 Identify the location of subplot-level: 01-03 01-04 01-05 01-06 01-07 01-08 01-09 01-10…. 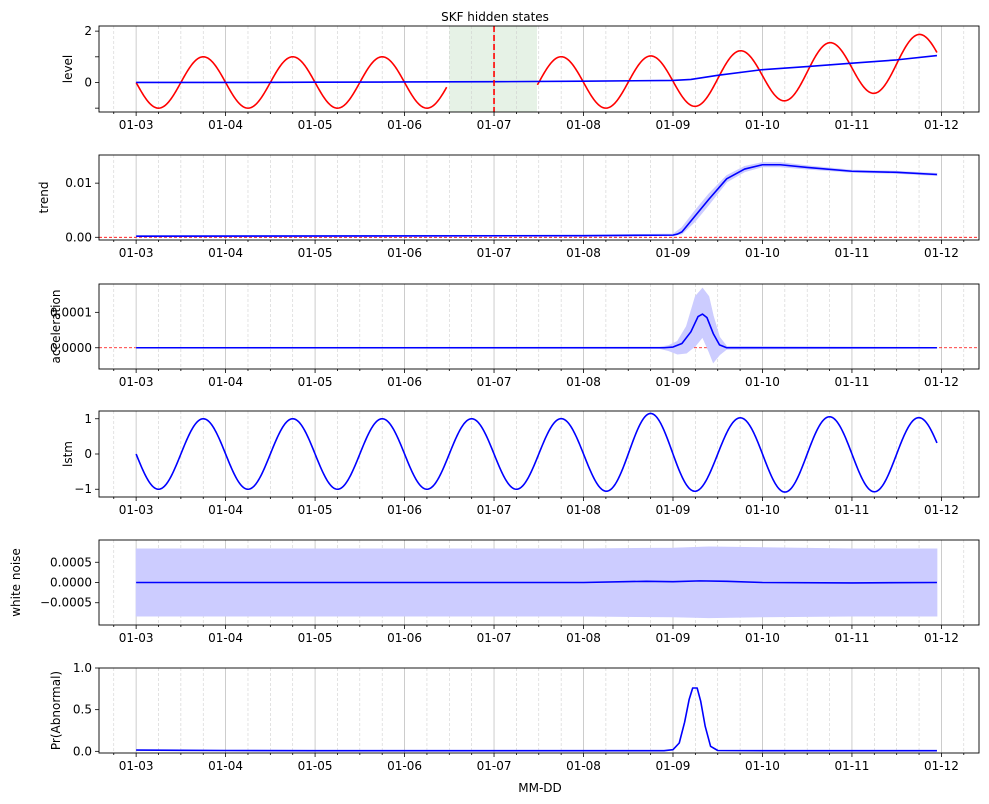
(520, 78).